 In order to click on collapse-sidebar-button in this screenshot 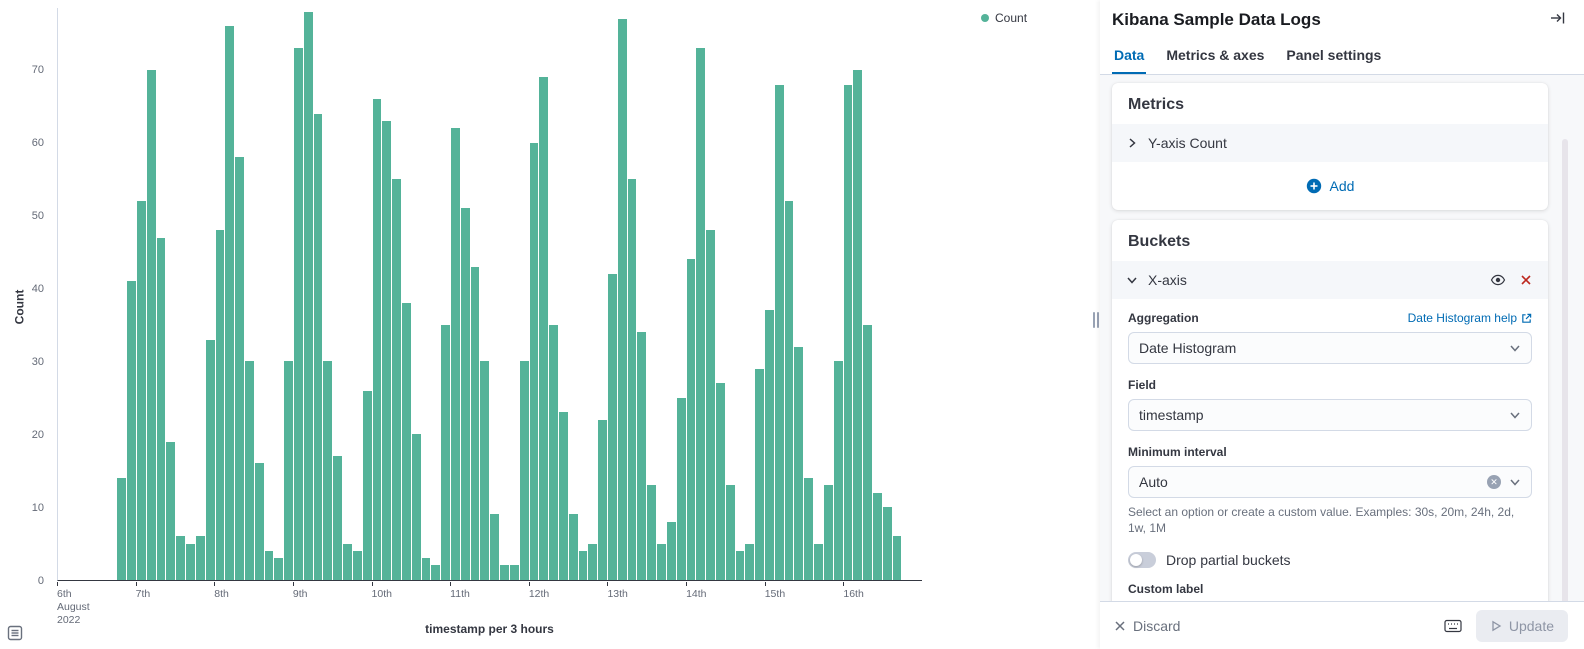, I will do `click(1558, 19)`.